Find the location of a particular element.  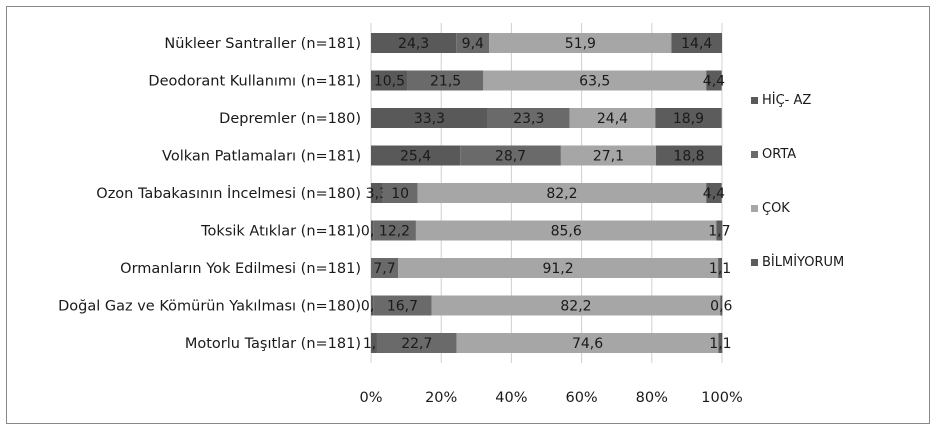

data-label: 28,7 is located at coordinates (510, 157).